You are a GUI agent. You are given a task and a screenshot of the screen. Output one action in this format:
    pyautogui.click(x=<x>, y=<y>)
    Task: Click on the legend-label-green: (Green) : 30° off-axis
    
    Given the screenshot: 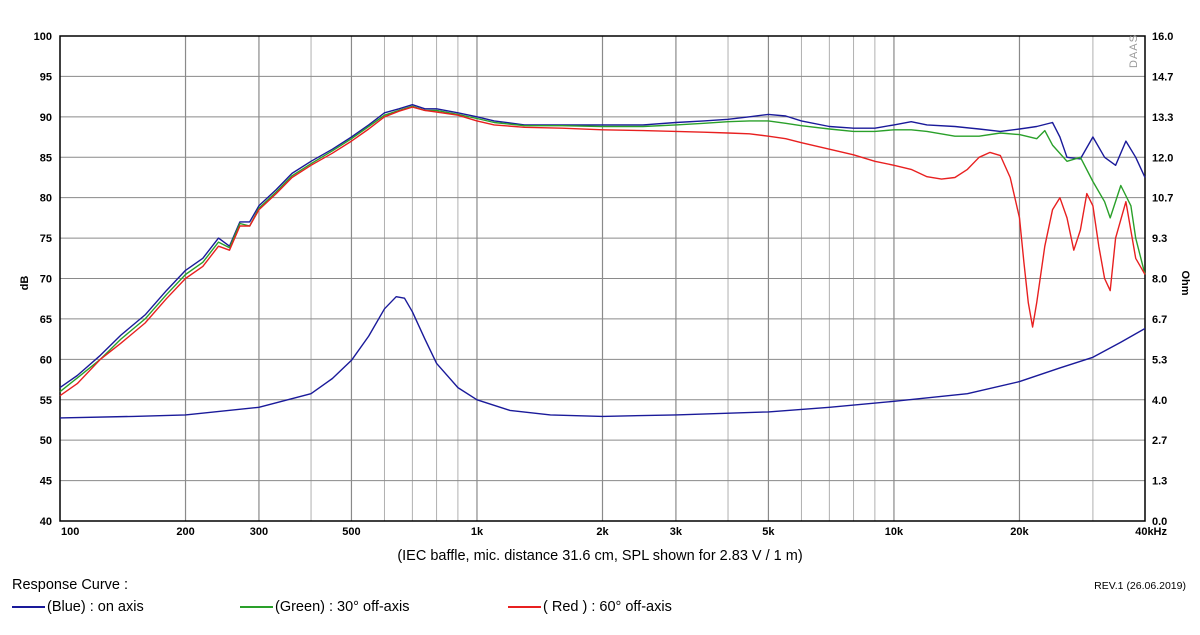 What is the action you would take?
    pyautogui.click(x=342, y=607)
    